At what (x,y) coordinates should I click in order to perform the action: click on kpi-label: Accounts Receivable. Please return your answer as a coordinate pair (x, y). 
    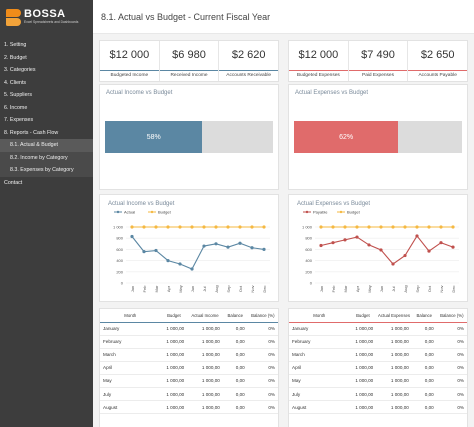
    Looking at the image, I should click on (249, 75).